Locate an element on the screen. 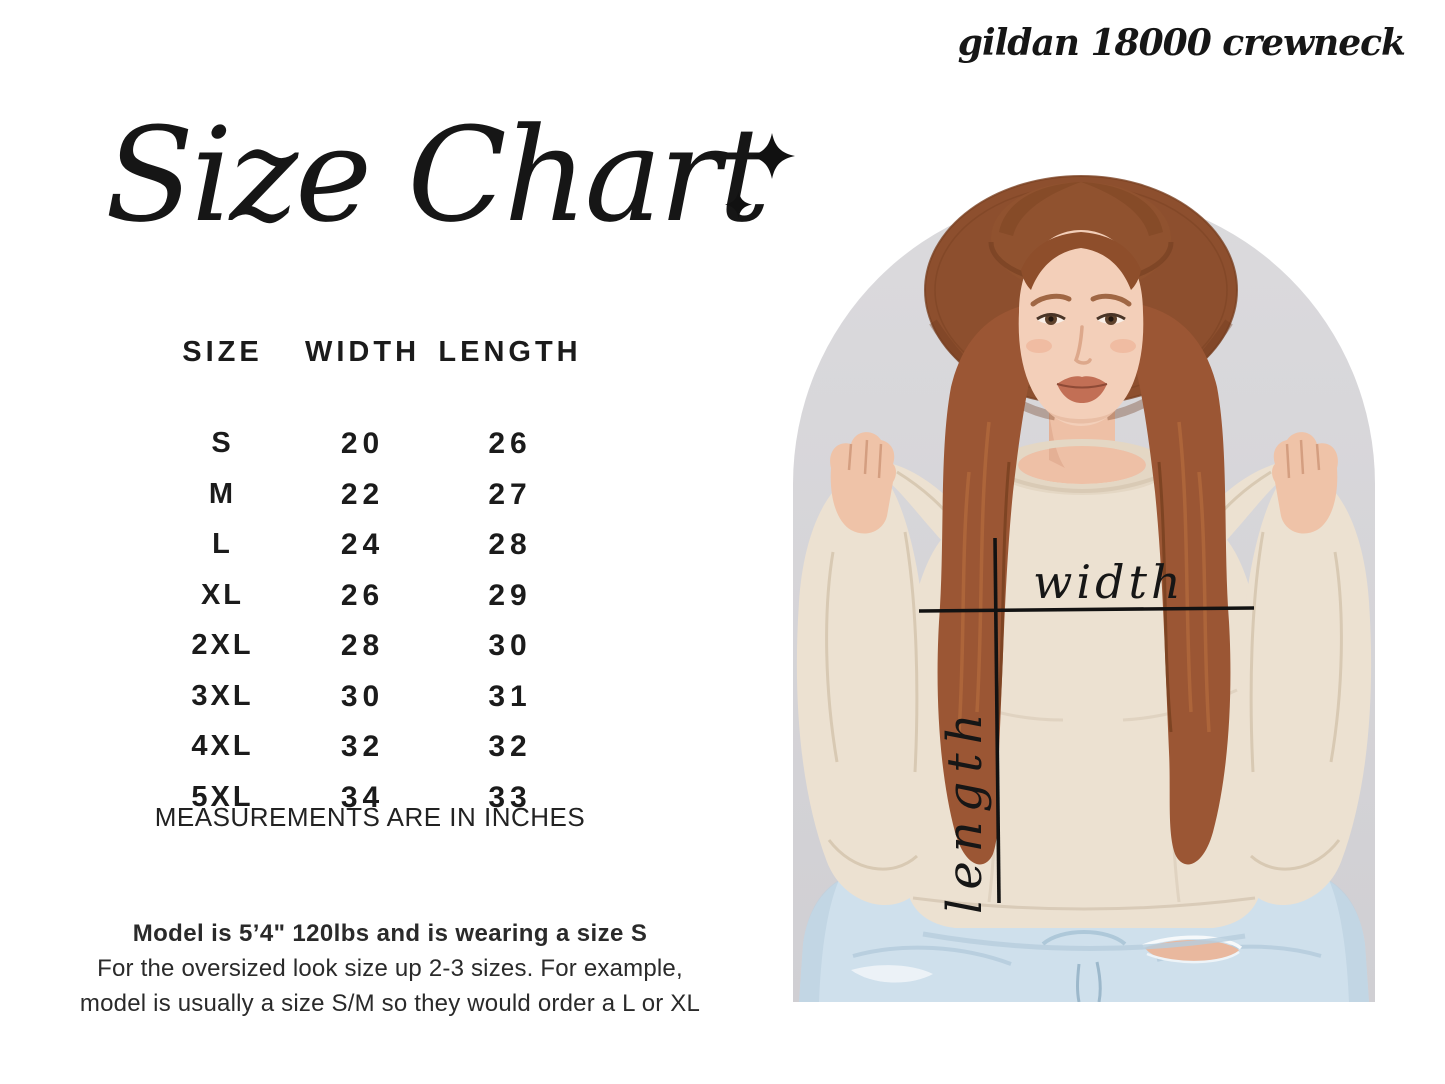 The height and width of the screenshot is (1084, 1445). width-cell: 22 is located at coordinates (362, 494).